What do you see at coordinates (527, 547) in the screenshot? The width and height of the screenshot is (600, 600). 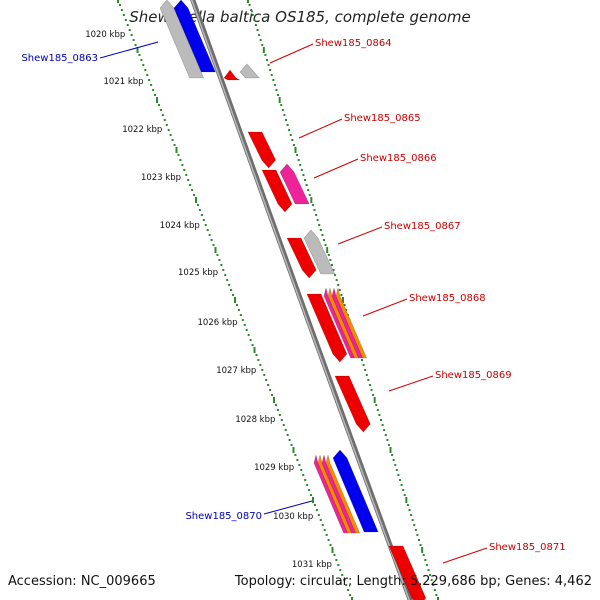 I see `gene-label: Shew185_0871` at bounding box center [527, 547].